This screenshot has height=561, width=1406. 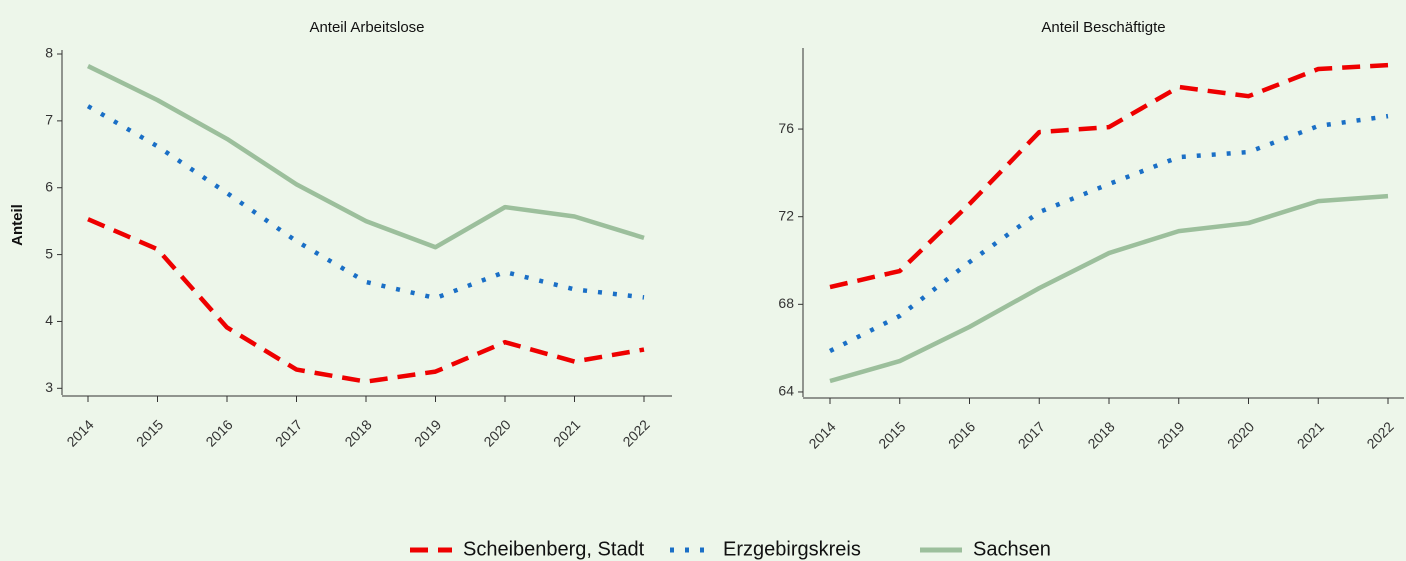 I want to click on panel-title: Anteil Arbeitslose, so click(x=366, y=27).